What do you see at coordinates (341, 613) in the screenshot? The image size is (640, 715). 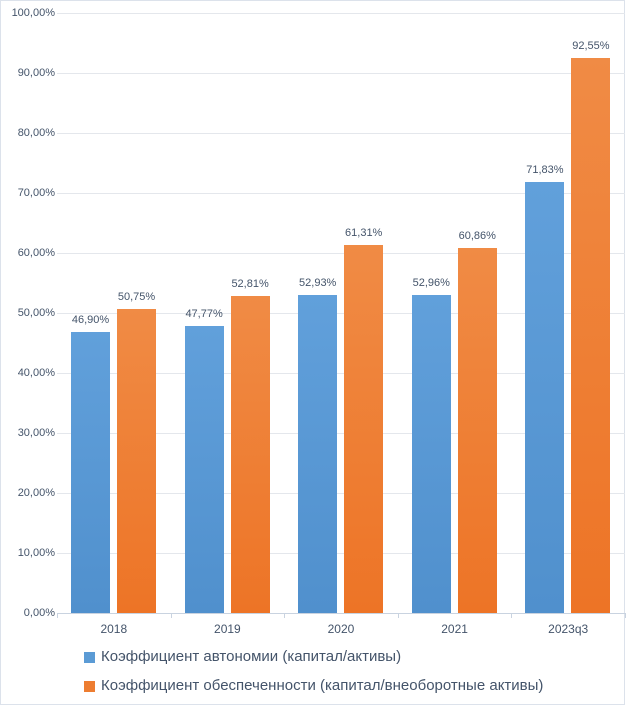 I see `x-axis-line` at bounding box center [341, 613].